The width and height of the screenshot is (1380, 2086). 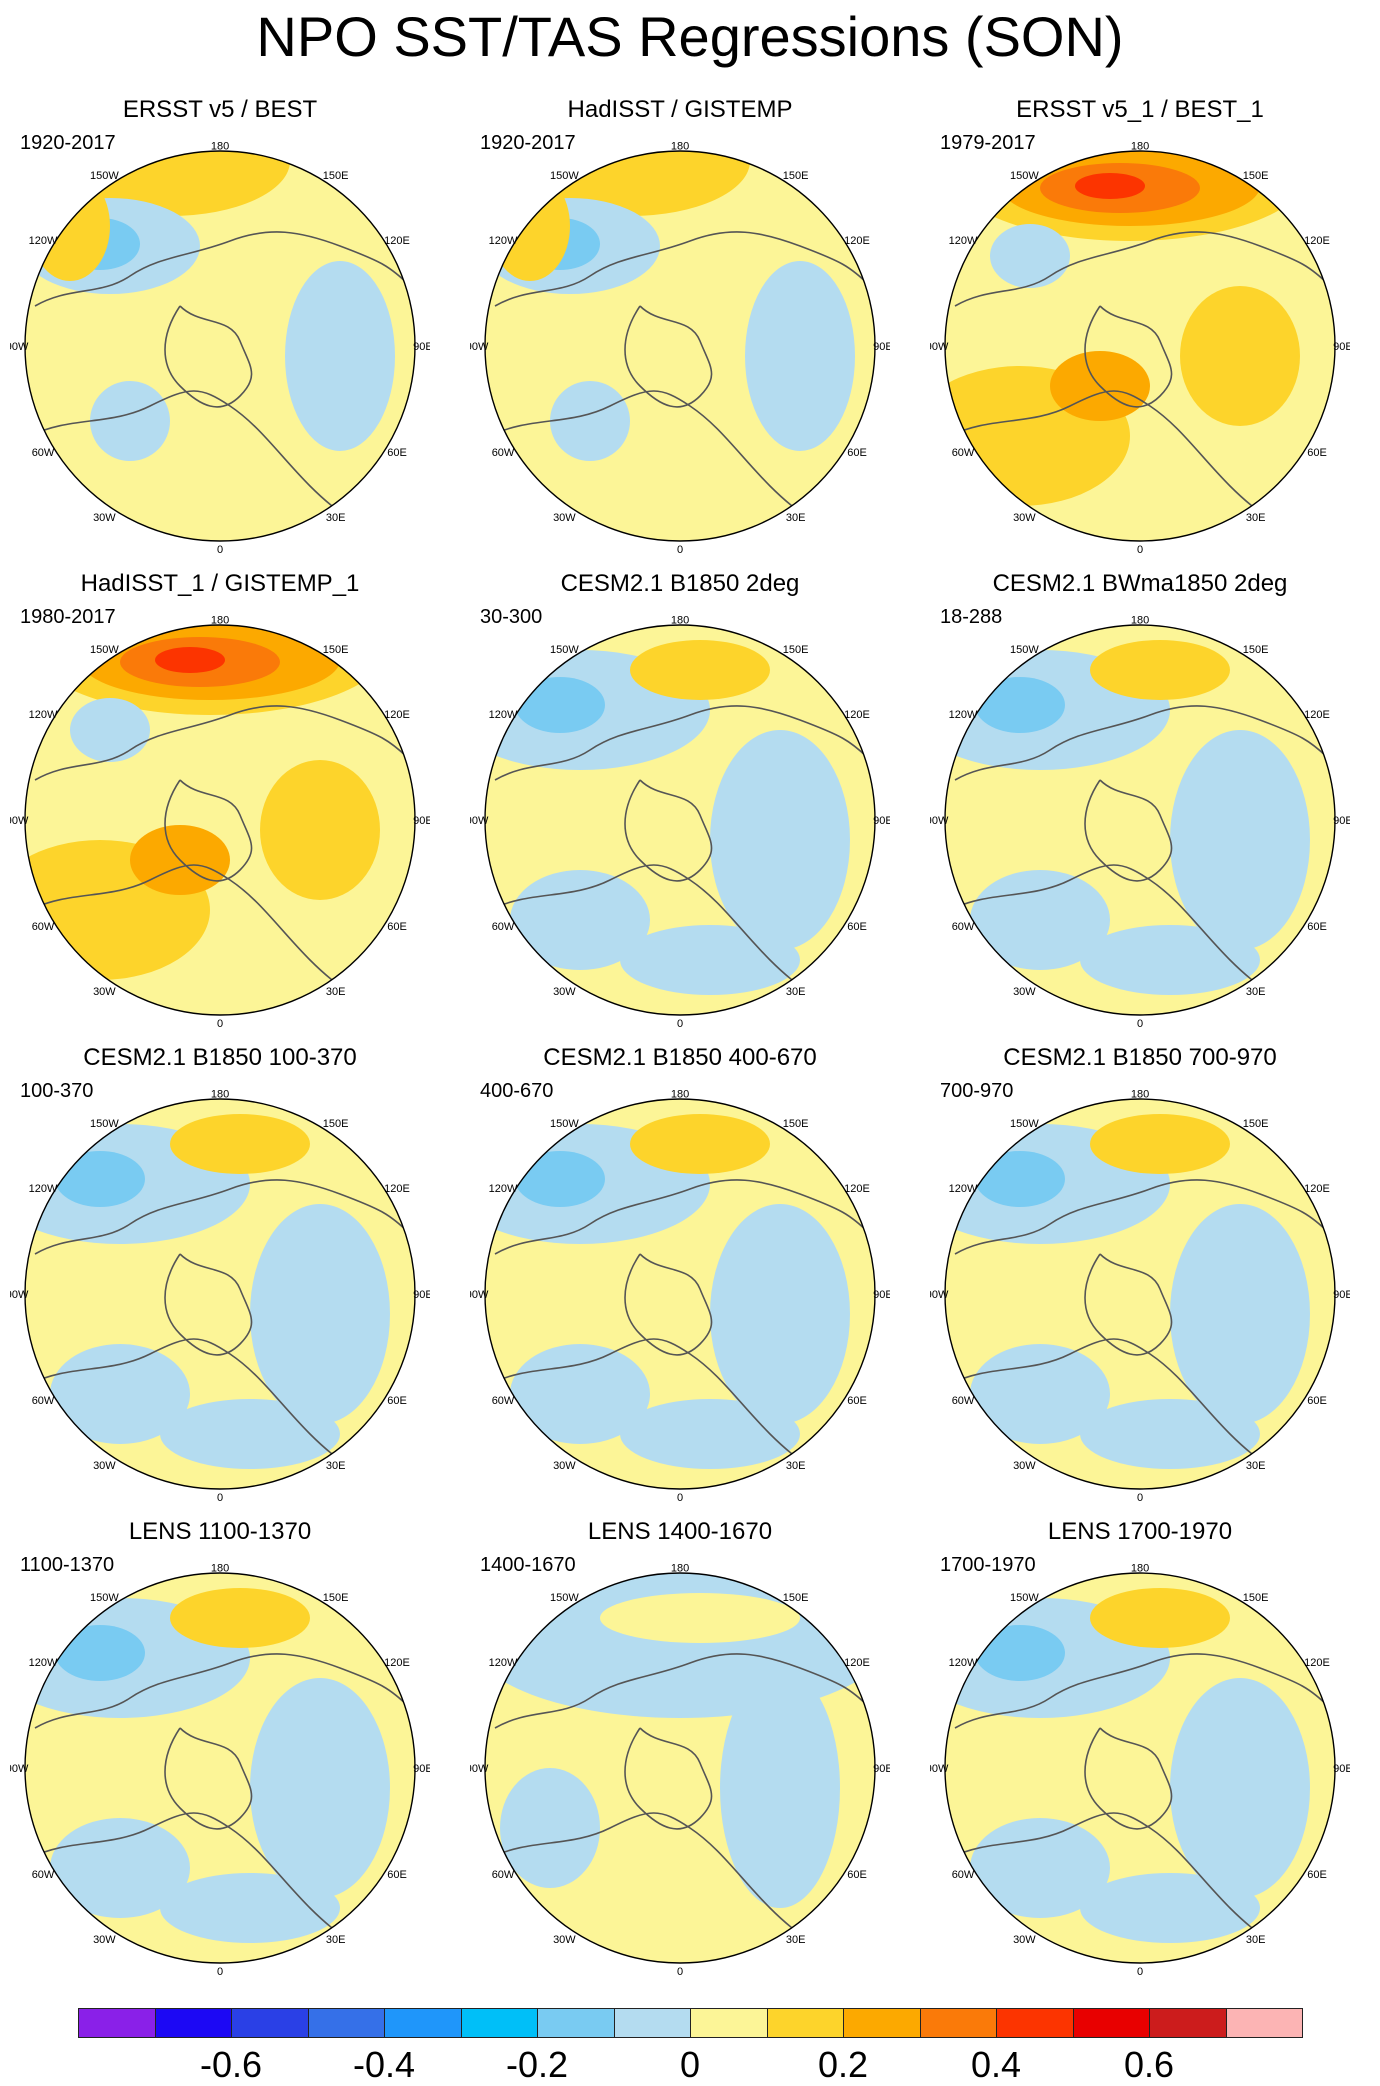 I want to click on colorbar-tick-label: 0.6, so click(x=1149, y=2064).